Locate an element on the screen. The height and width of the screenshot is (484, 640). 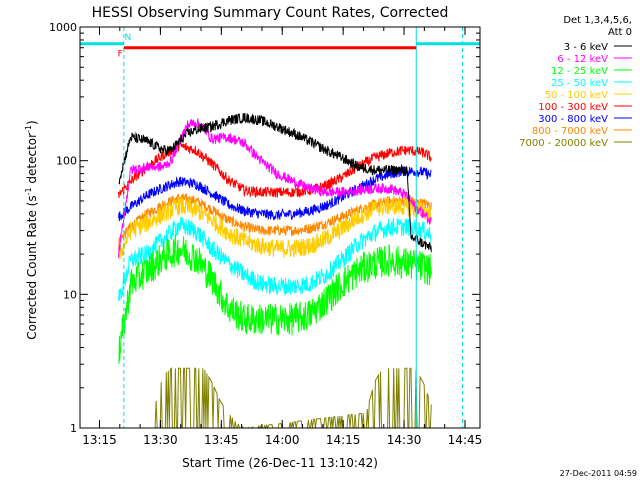
x-axis-label: Start Time (26-Dec-11 13:10:42) is located at coordinates (280, 463).